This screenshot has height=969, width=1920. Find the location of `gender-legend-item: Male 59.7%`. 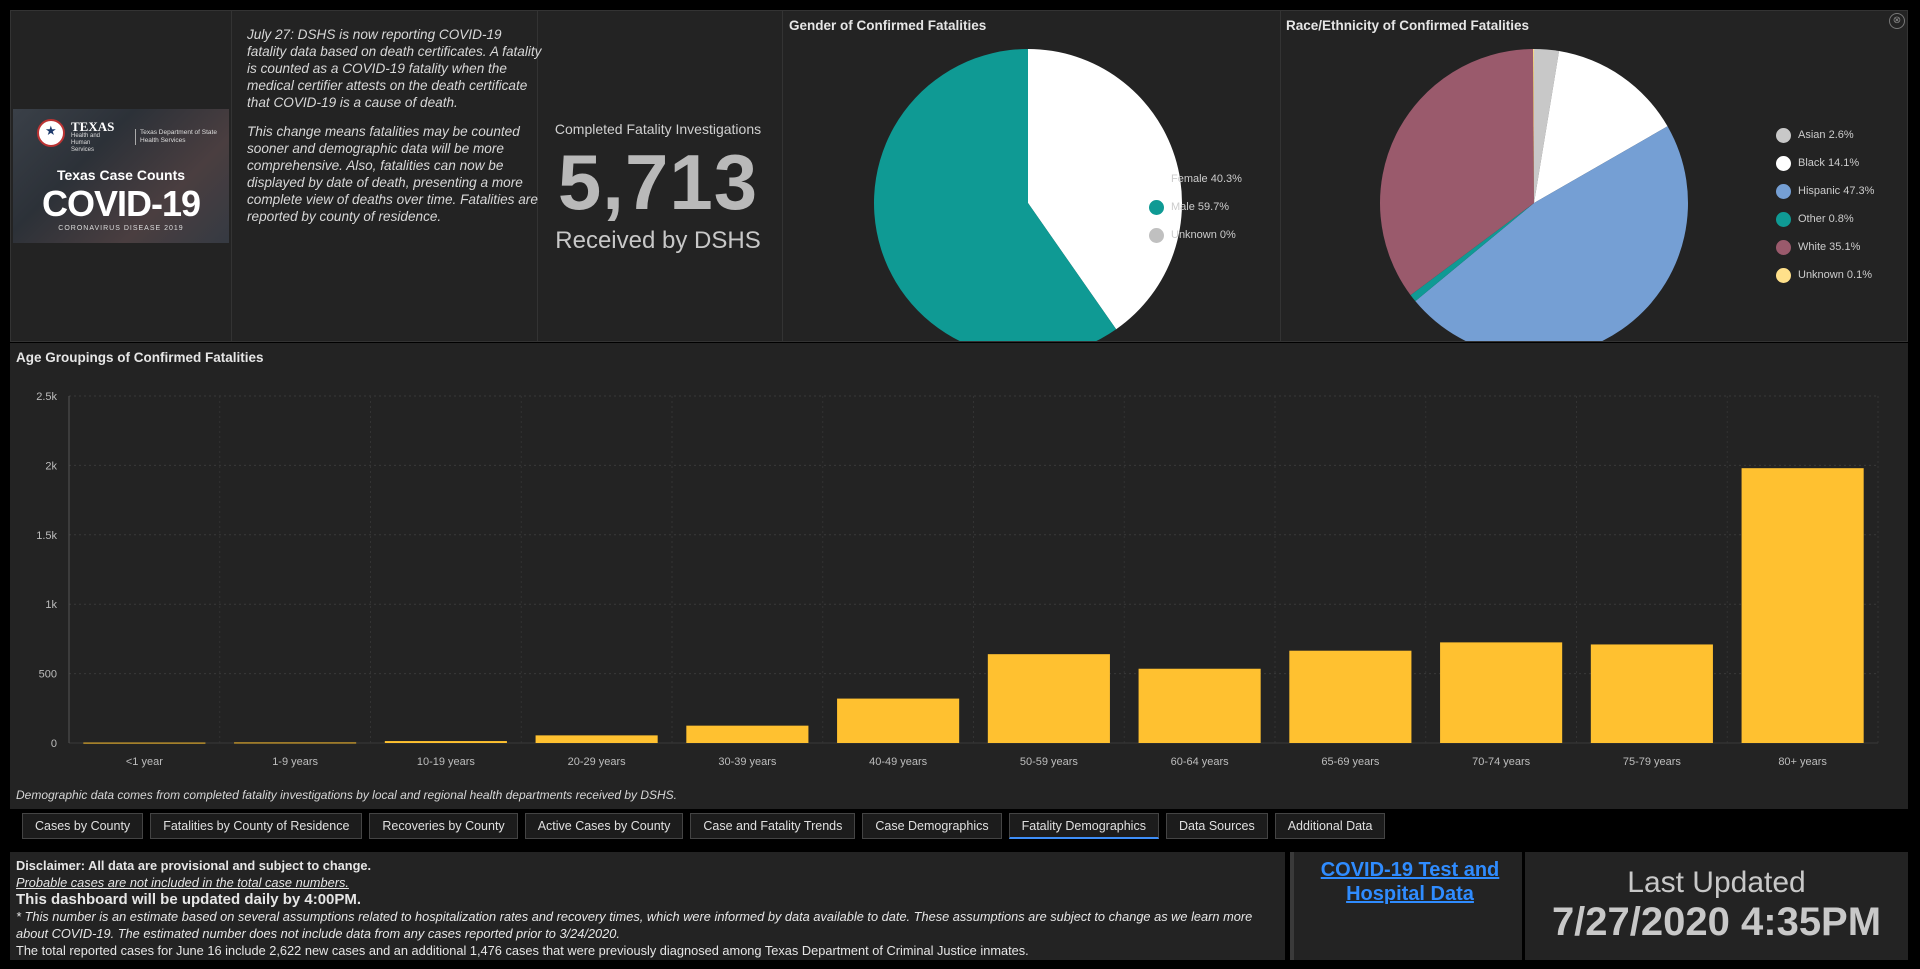

gender-legend-item: Male 59.7% is located at coordinates (1195, 207).